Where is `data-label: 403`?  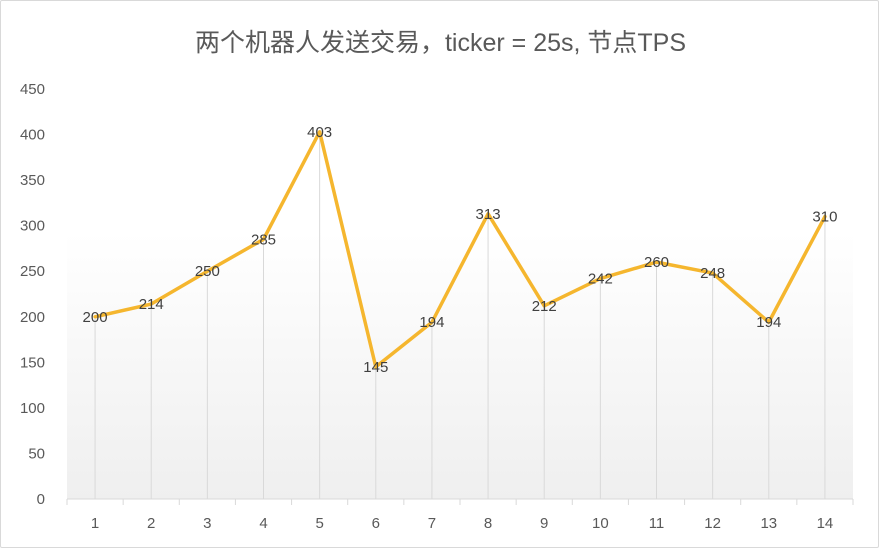 data-label: 403 is located at coordinates (319, 132).